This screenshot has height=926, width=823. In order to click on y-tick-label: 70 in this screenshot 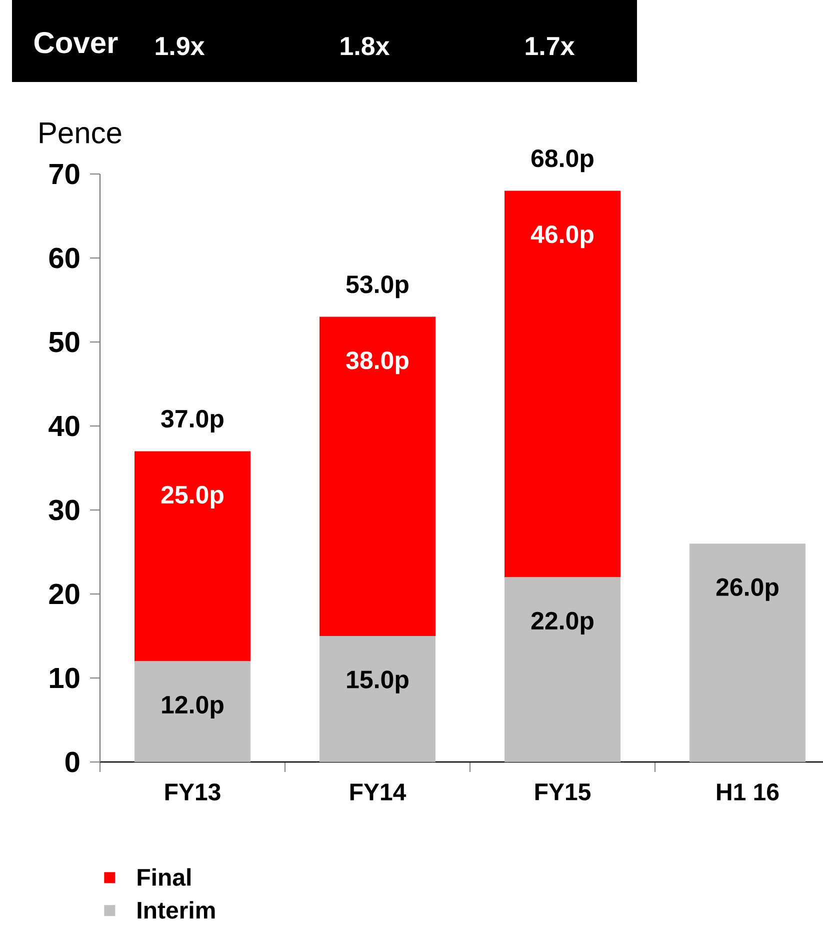, I will do `click(64, 174)`.